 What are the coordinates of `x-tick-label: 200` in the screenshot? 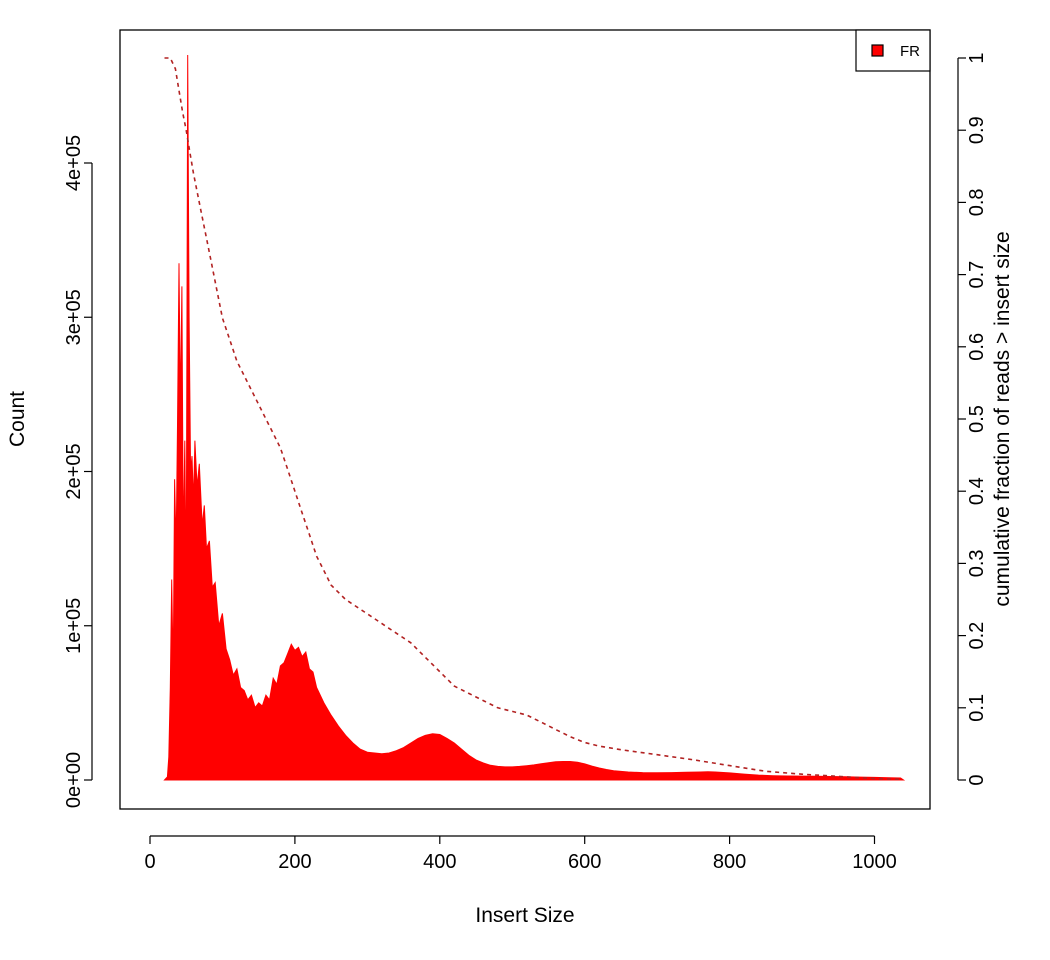 It's located at (294, 862).